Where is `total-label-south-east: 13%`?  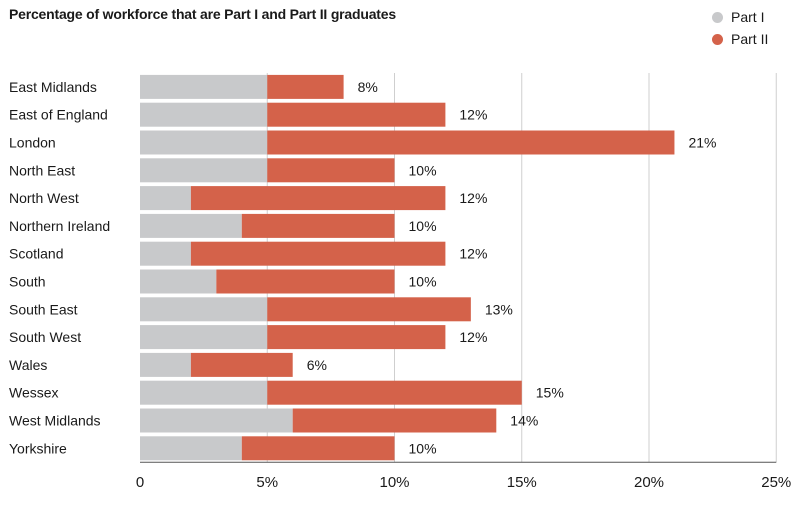
total-label-south-east: 13% is located at coordinates (499, 309).